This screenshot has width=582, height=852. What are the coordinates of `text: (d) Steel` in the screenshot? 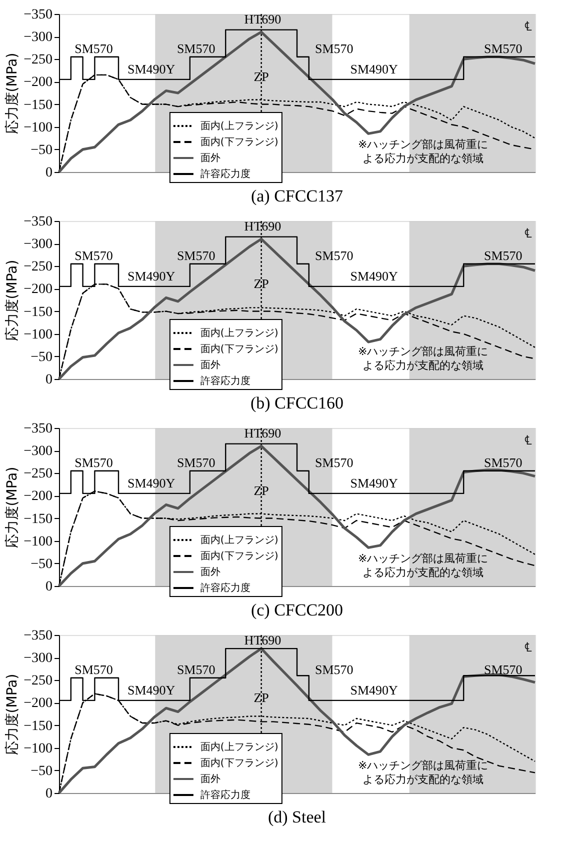 It's located at (297, 816).